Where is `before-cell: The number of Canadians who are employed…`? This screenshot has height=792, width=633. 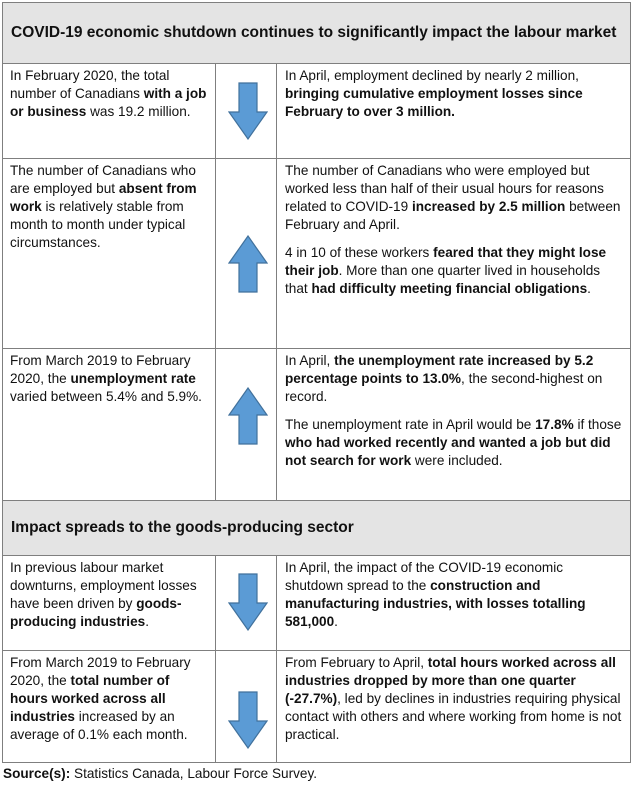 before-cell: The number of Canadians who are employed… is located at coordinates (109, 253).